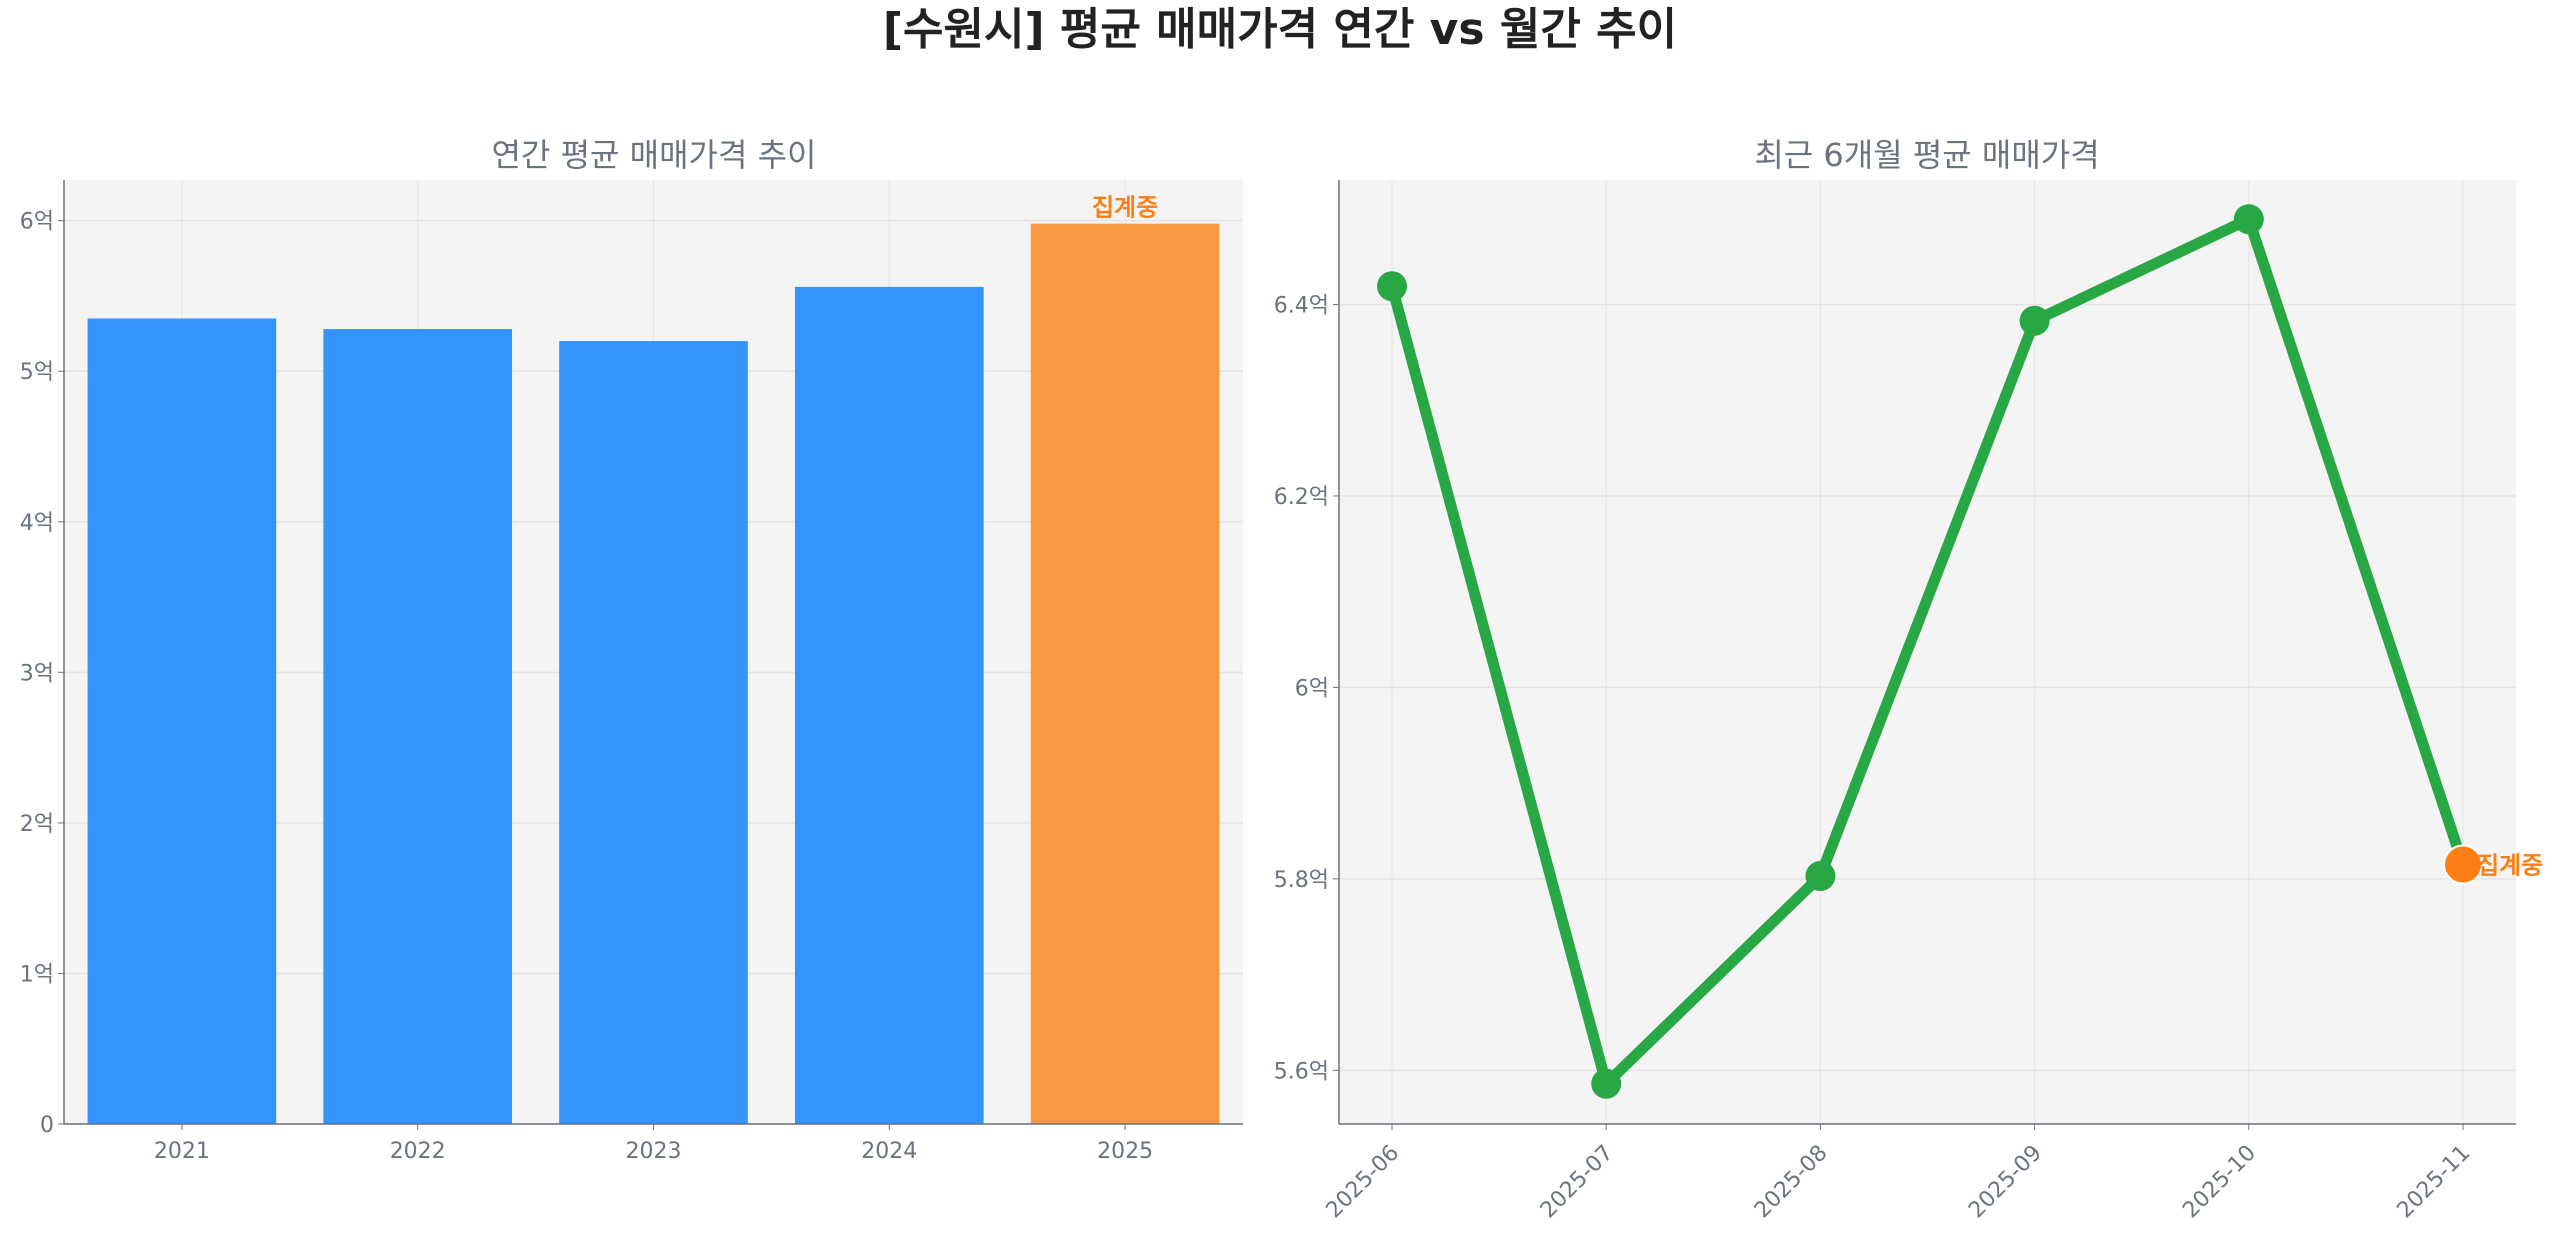 This screenshot has width=2560, height=1239. What do you see at coordinates (37, 673) in the screenshot?
I see `y-tick-label: 3억` at bounding box center [37, 673].